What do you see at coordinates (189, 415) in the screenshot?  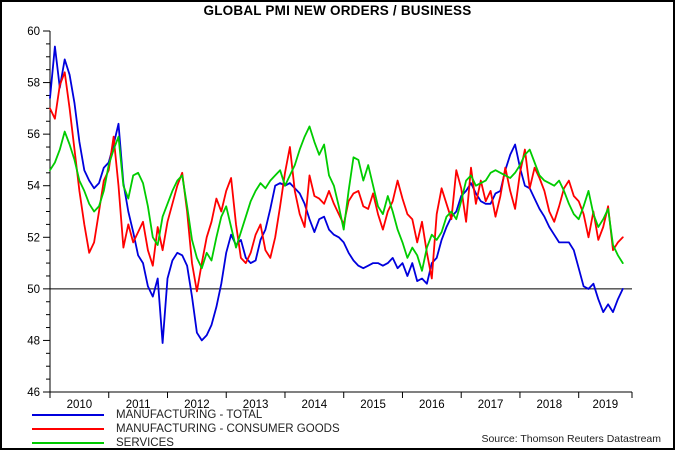 I see `legend-label-manufacturing-total: MANUFACTURING - TOTAL` at bounding box center [189, 415].